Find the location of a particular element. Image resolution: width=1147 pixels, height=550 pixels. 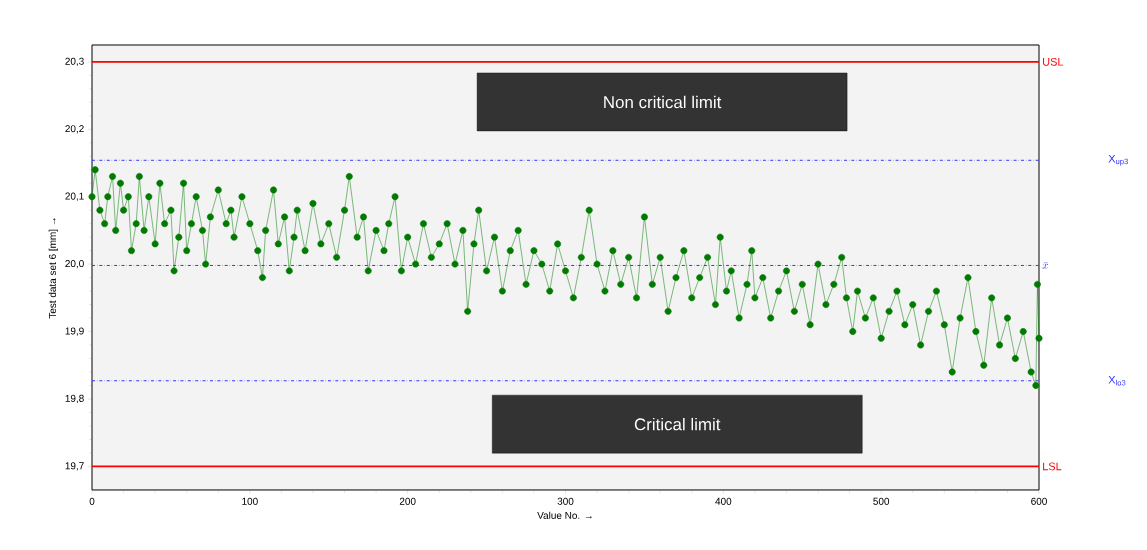

x-tick-label: 400 is located at coordinates (723, 501).